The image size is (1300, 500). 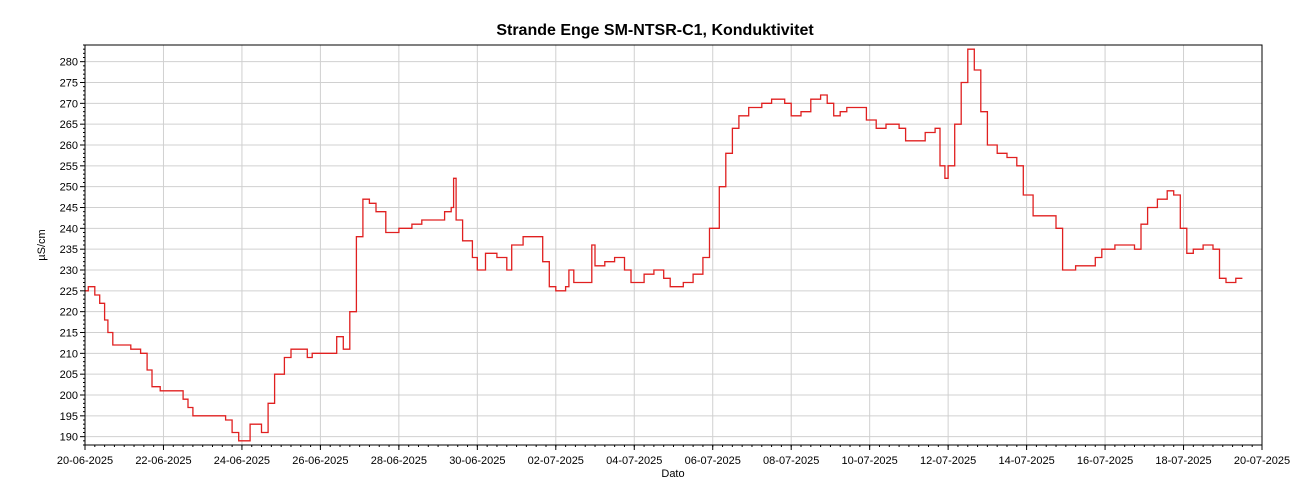 I want to click on x-axis-label: Dato, so click(x=672, y=474).